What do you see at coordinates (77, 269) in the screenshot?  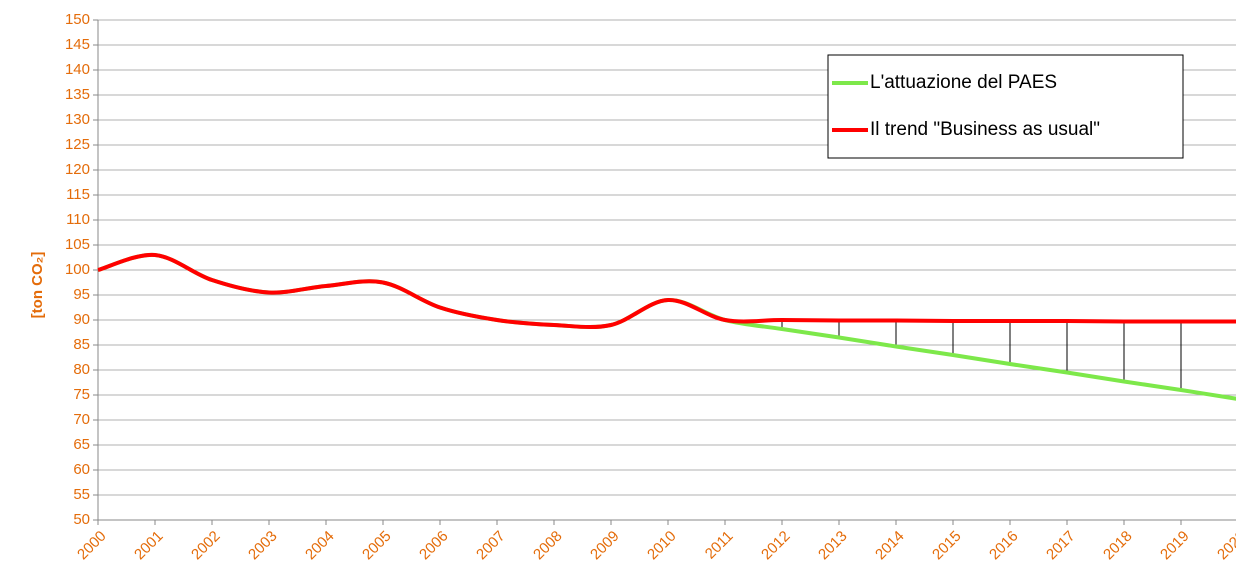 I see `y-tick-label: 100` at bounding box center [77, 269].